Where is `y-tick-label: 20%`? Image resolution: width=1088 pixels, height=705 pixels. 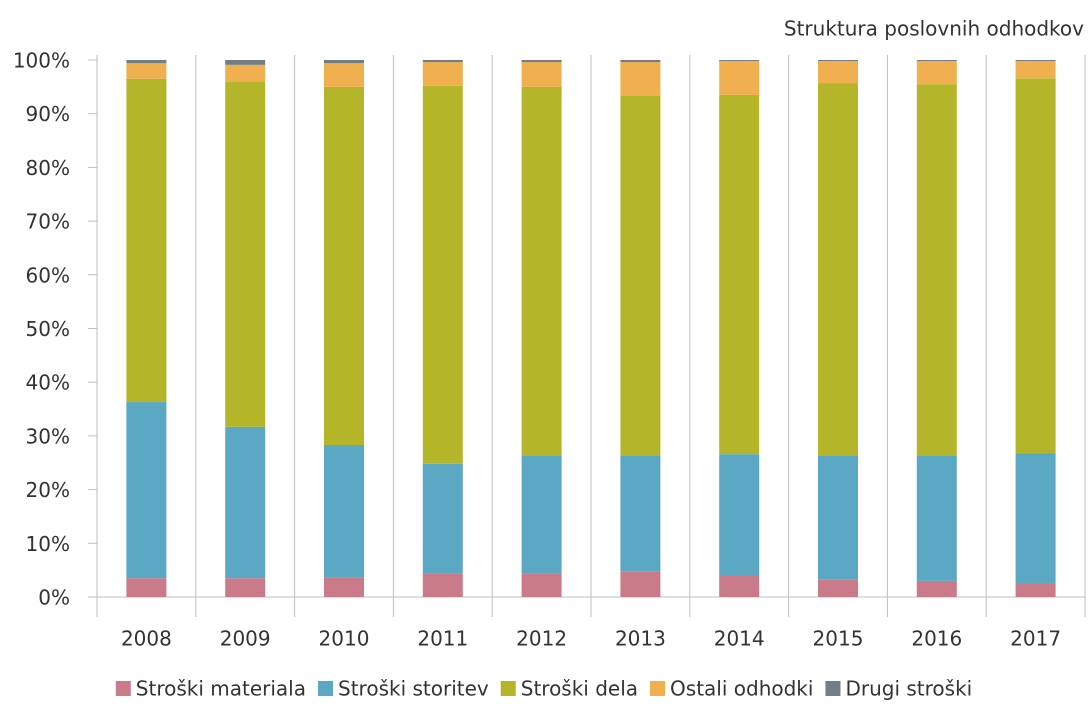 y-tick-label: 20% is located at coordinates (48, 490).